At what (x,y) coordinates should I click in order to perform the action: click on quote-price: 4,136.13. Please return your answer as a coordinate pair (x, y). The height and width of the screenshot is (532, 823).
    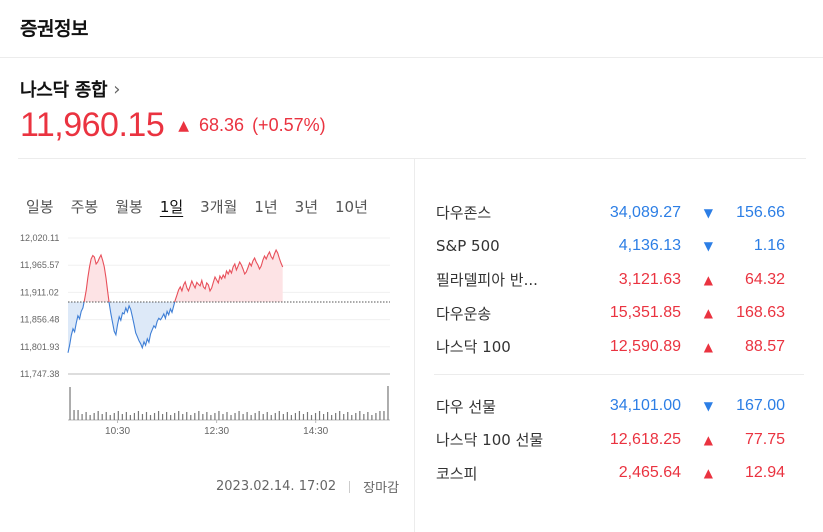
    Looking at the image, I should click on (649, 246).